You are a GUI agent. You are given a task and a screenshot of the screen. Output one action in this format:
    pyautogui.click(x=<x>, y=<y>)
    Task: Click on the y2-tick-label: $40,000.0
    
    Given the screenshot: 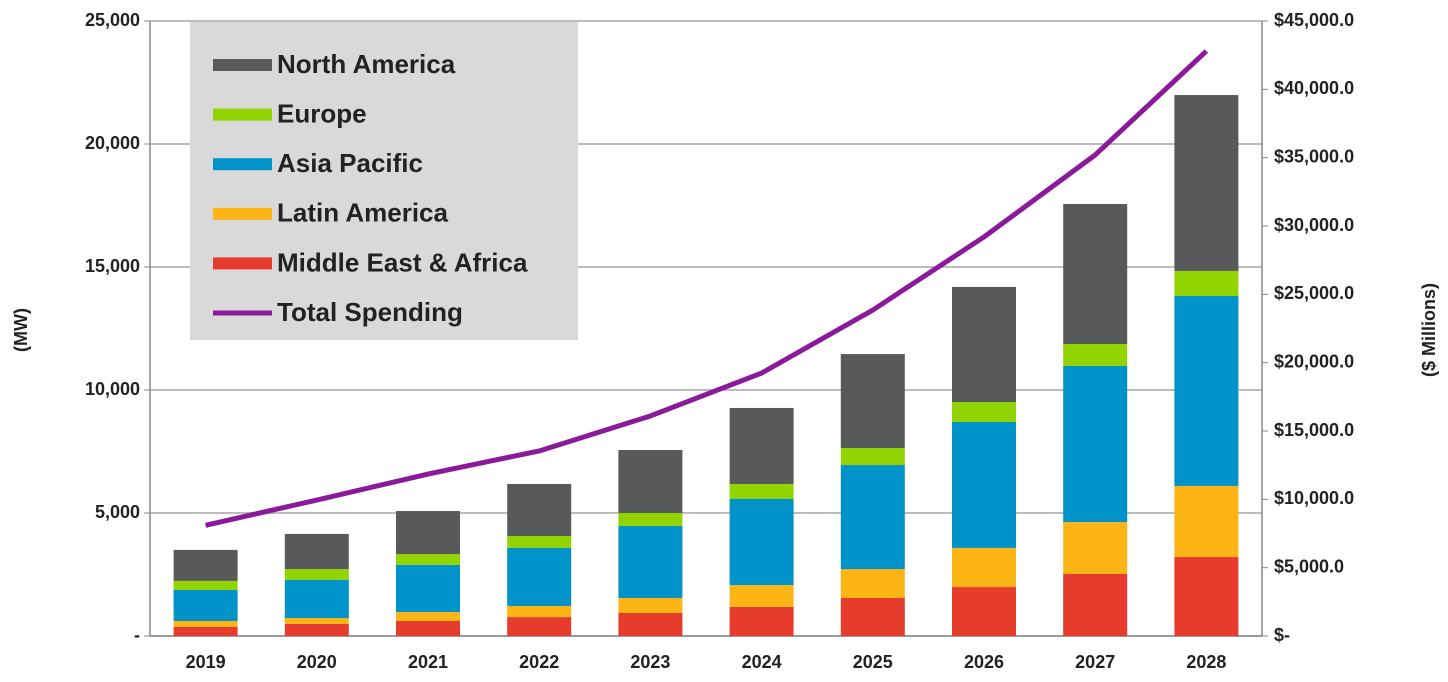 What is the action you would take?
    pyautogui.click(x=1314, y=88)
    